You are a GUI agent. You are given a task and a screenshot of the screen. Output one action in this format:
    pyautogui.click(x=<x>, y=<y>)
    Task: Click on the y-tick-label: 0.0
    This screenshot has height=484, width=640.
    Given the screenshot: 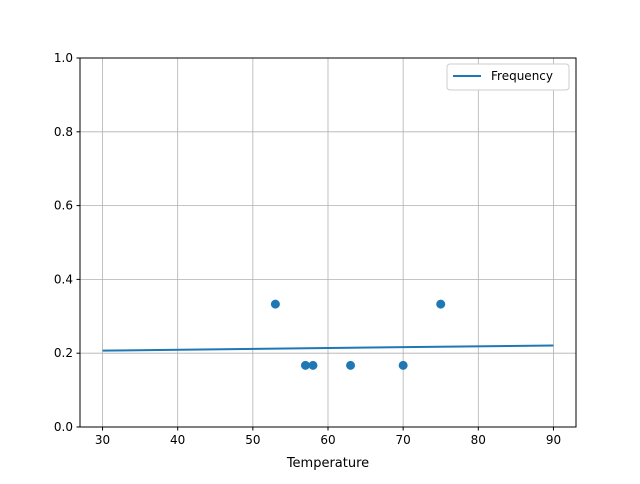 What is the action you would take?
    pyautogui.click(x=63, y=427)
    